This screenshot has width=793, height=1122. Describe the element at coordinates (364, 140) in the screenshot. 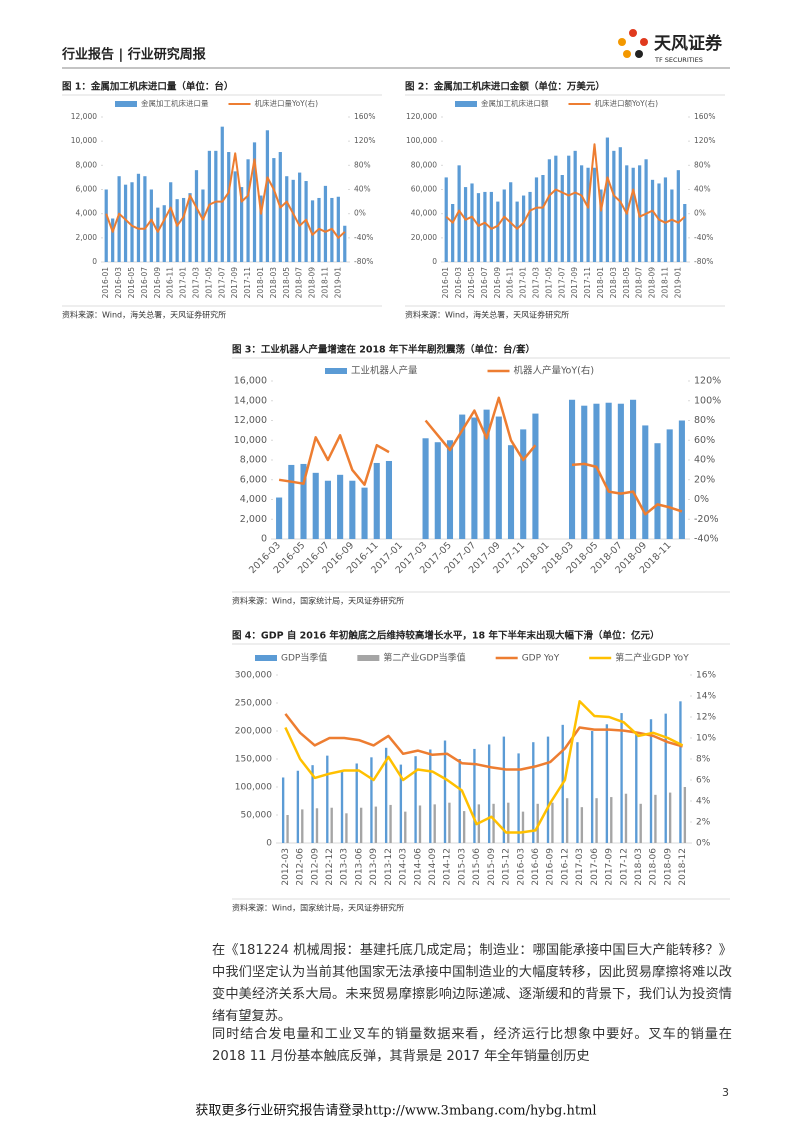

I see `y2-tick-label: 120%` at that location.